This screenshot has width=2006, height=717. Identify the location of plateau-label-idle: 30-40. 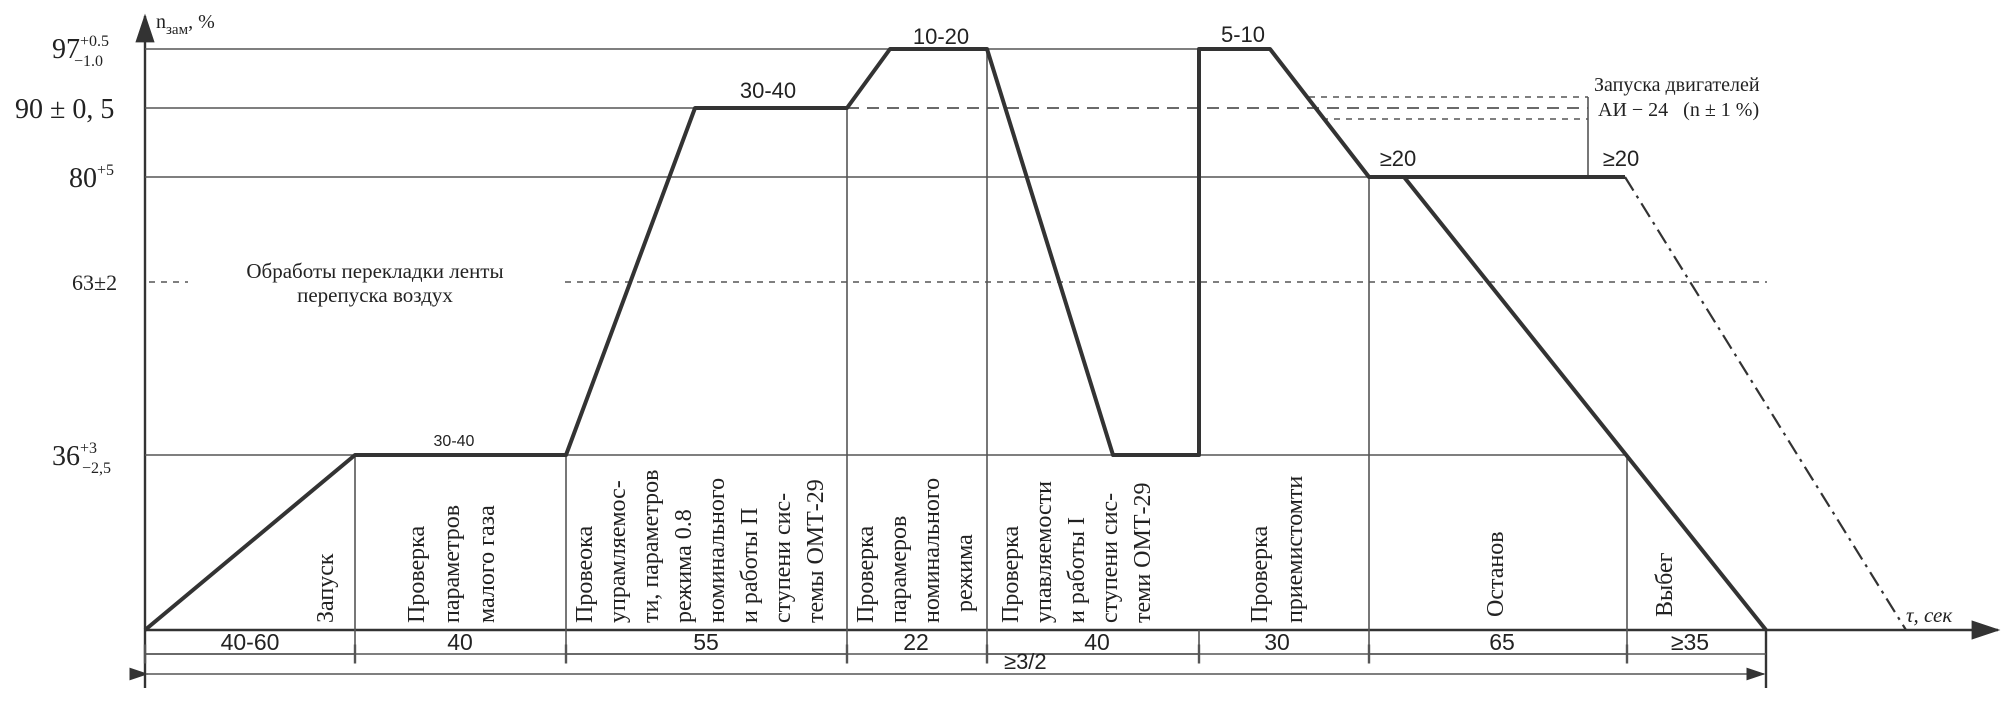
(454, 441).